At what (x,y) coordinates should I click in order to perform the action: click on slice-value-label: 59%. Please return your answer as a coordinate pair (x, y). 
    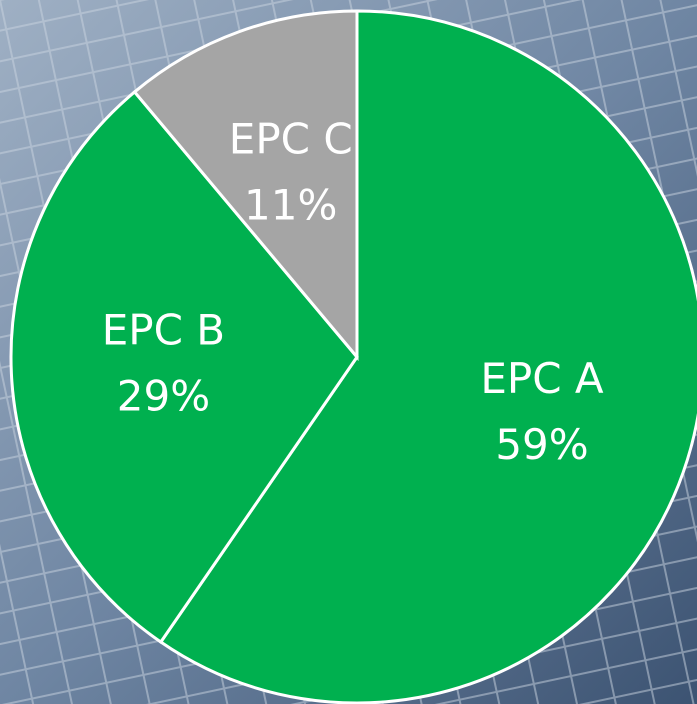
    Looking at the image, I should click on (541, 444).